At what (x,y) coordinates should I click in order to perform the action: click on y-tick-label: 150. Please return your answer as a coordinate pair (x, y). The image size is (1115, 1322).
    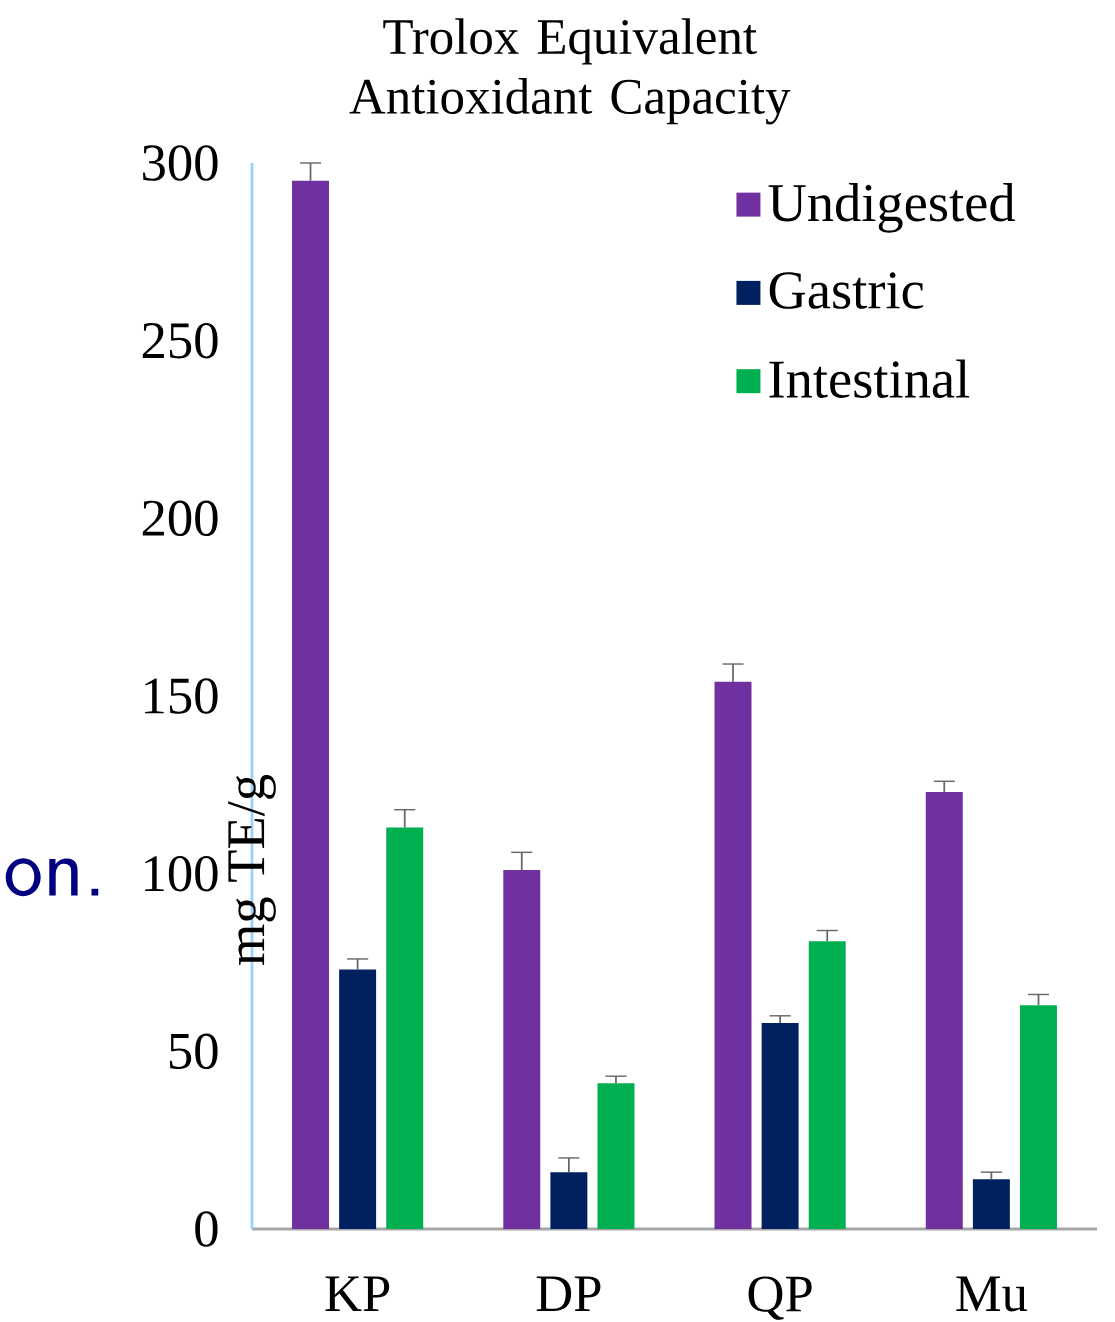
    Looking at the image, I should click on (181, 696).